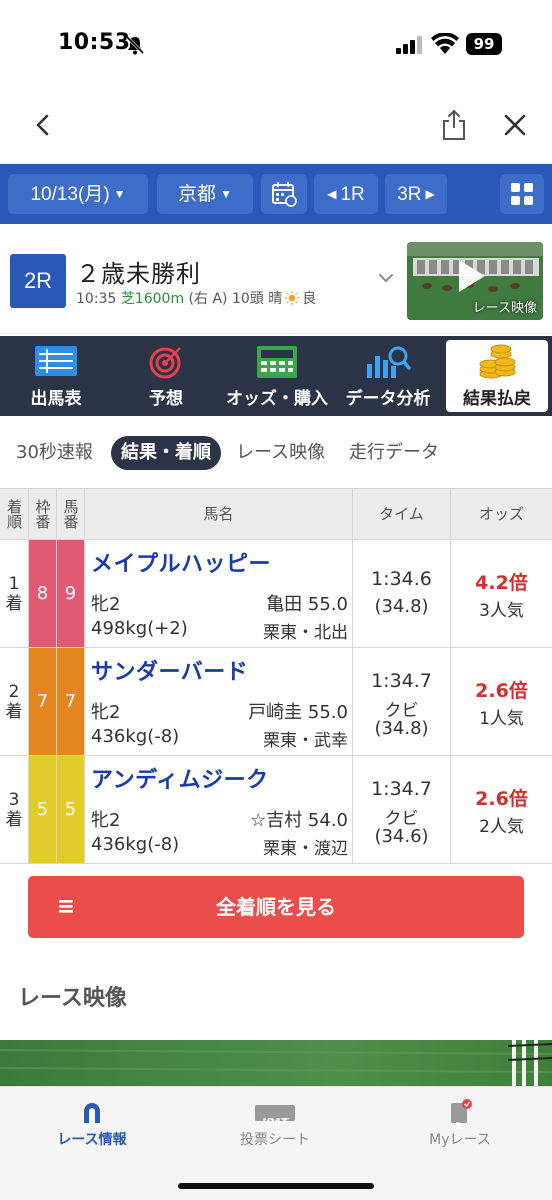 The width and height of the screenshot is (552, 1200). Describe the element at coordinates (305, 741) in the screenshot. I see `trainer: 栗東・武幸` at that location.